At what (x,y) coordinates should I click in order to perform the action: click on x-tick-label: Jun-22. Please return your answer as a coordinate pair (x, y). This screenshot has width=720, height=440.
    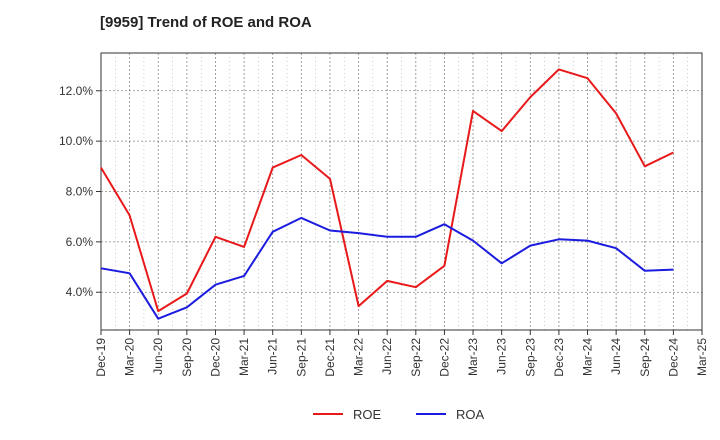
    Looking at the image, I should click on (387, 356).